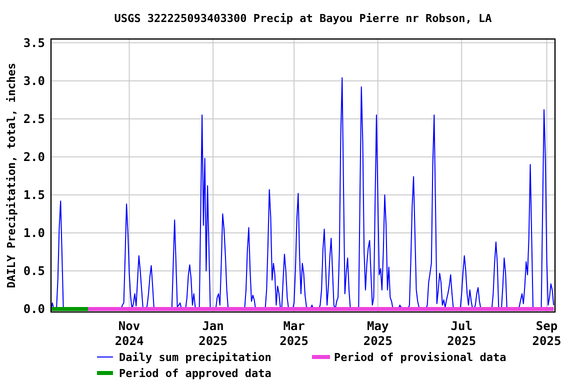 This screenshot has width=576, height=384. What do you see at coordinates (34, 43) in the screenshot?
I see `y-tick-label: 3.5` at bounding box center [34, 43].